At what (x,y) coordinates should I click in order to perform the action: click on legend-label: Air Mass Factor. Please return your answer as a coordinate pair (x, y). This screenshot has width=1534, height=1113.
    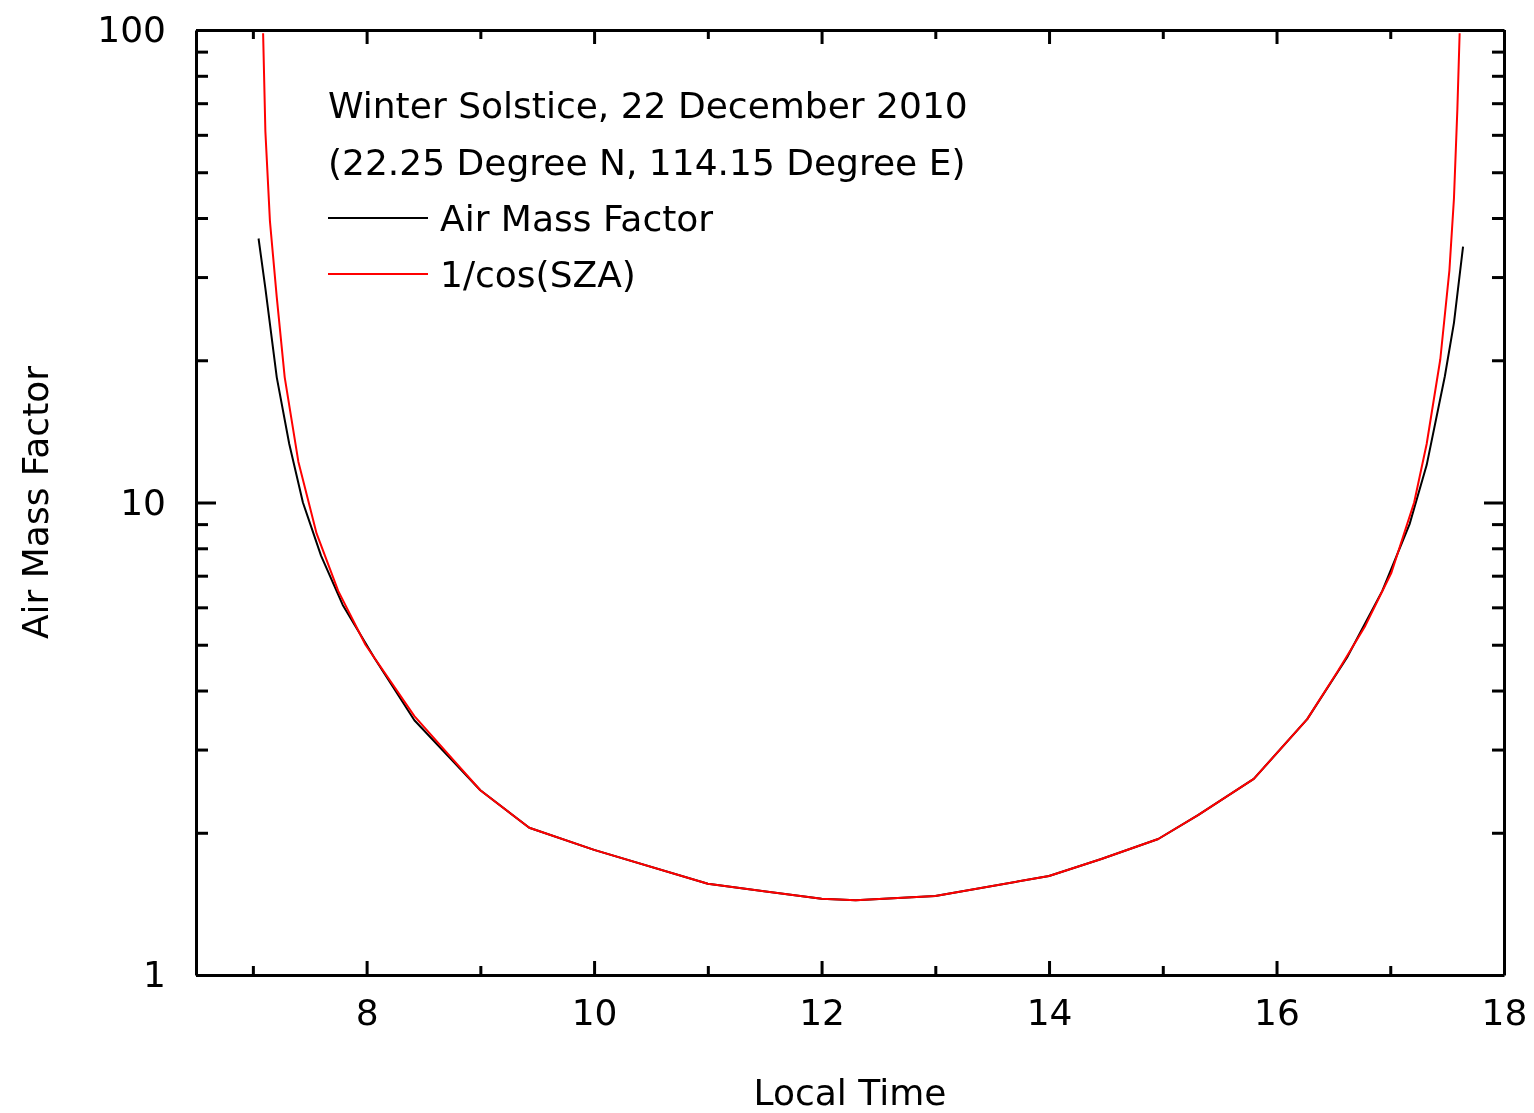
    Looking at the image, I should click on (577, 218).